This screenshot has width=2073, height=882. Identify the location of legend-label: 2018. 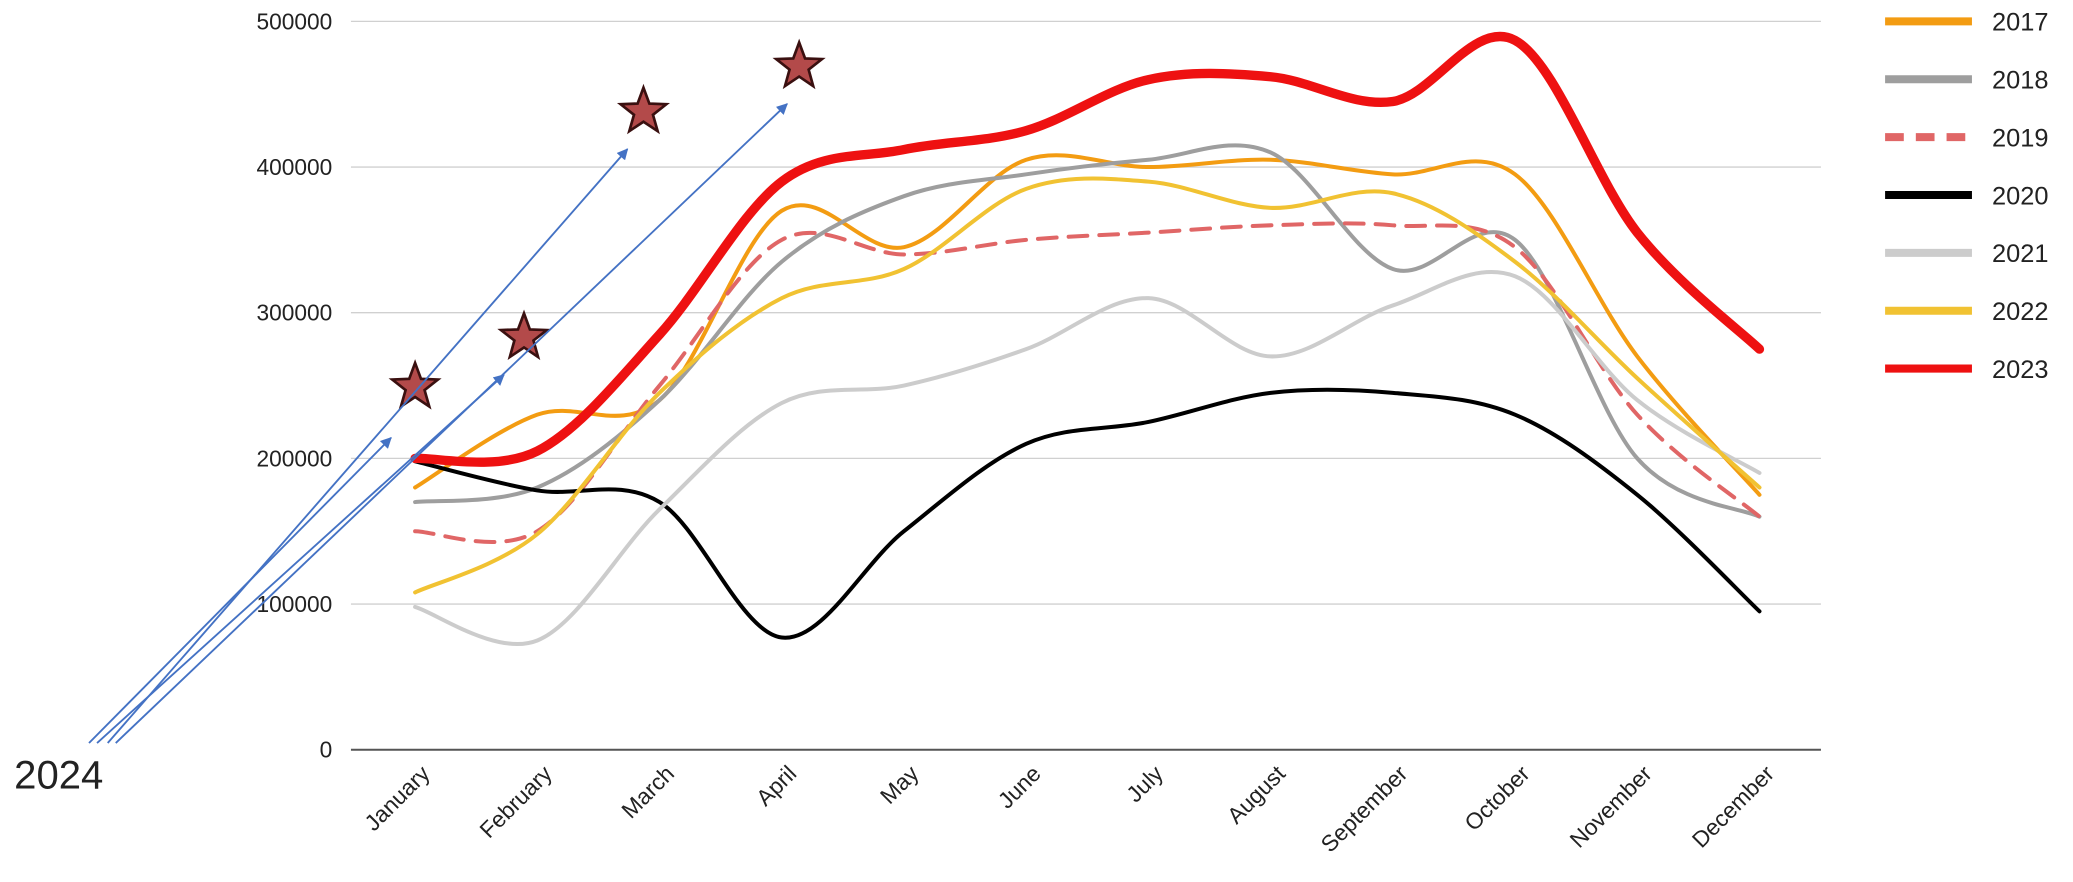
(2020, 81).